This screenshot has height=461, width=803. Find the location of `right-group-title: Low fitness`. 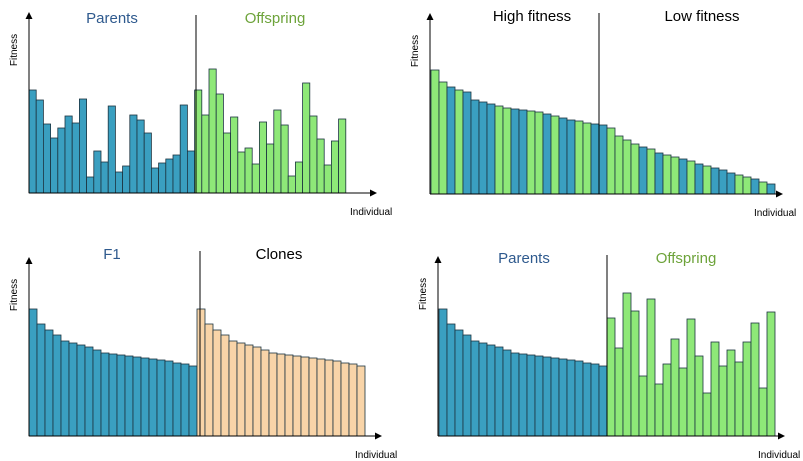

right-group-title: Low fitness is located at coordinates (701, 16).